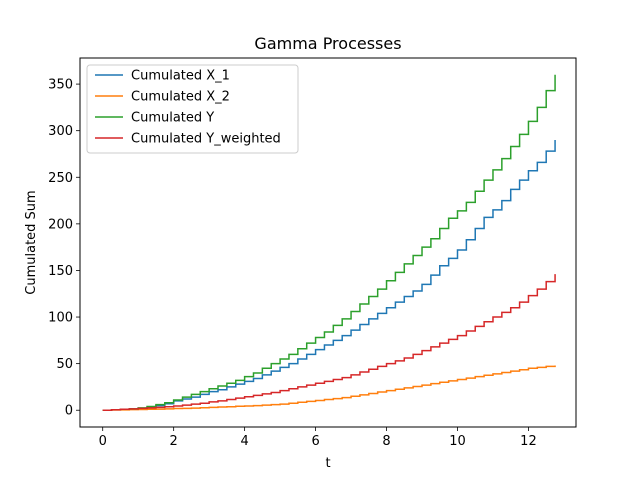 This screenshot has width=640, height=480. What do you see at coordinates (60, 131) in the screenshot?
I see `y-tick-label: 300` at bounding box center [60, 131].